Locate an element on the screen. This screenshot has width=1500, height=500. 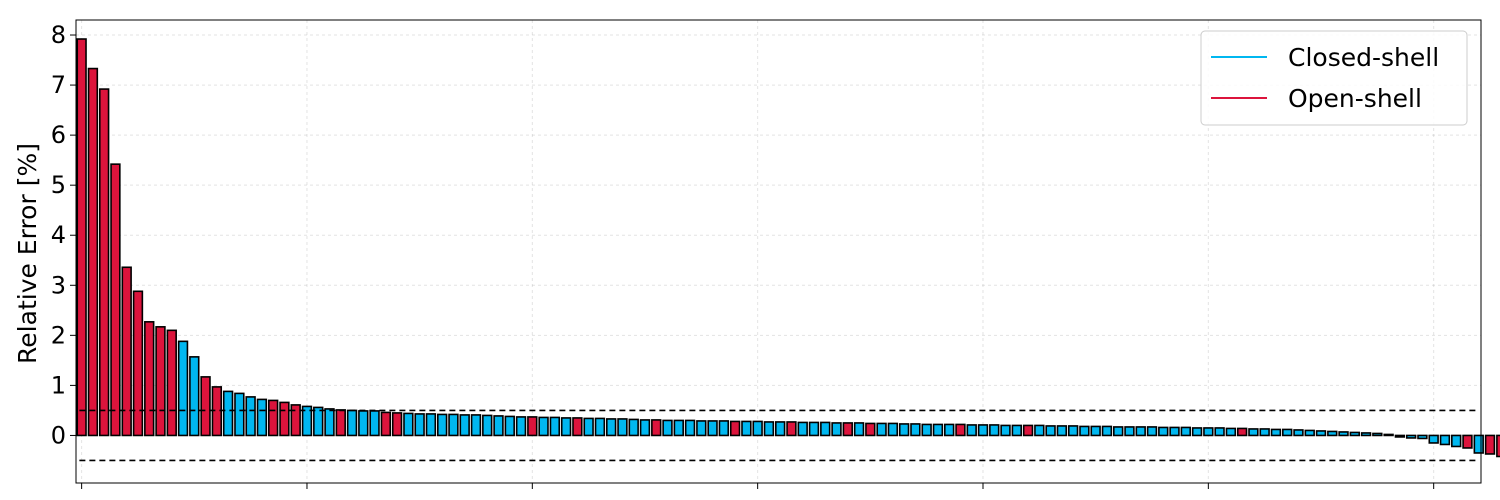
y-tick-label: 5 is located at coordinates (58, 185).